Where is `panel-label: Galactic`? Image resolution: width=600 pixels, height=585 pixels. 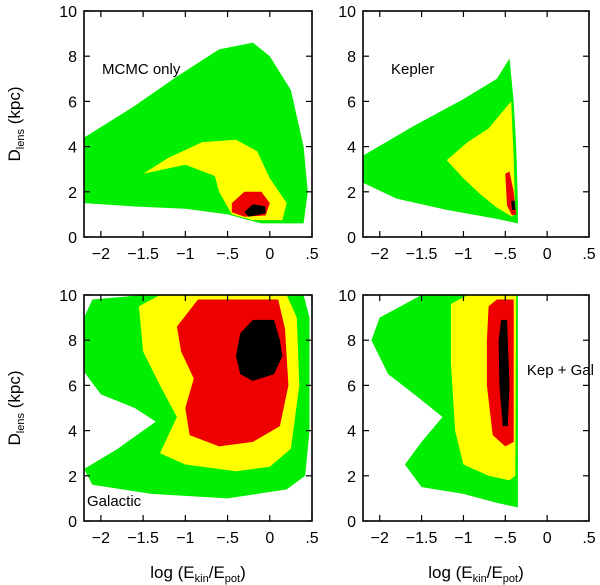
panel-label: Galactic is located at coordinates (114, 501).